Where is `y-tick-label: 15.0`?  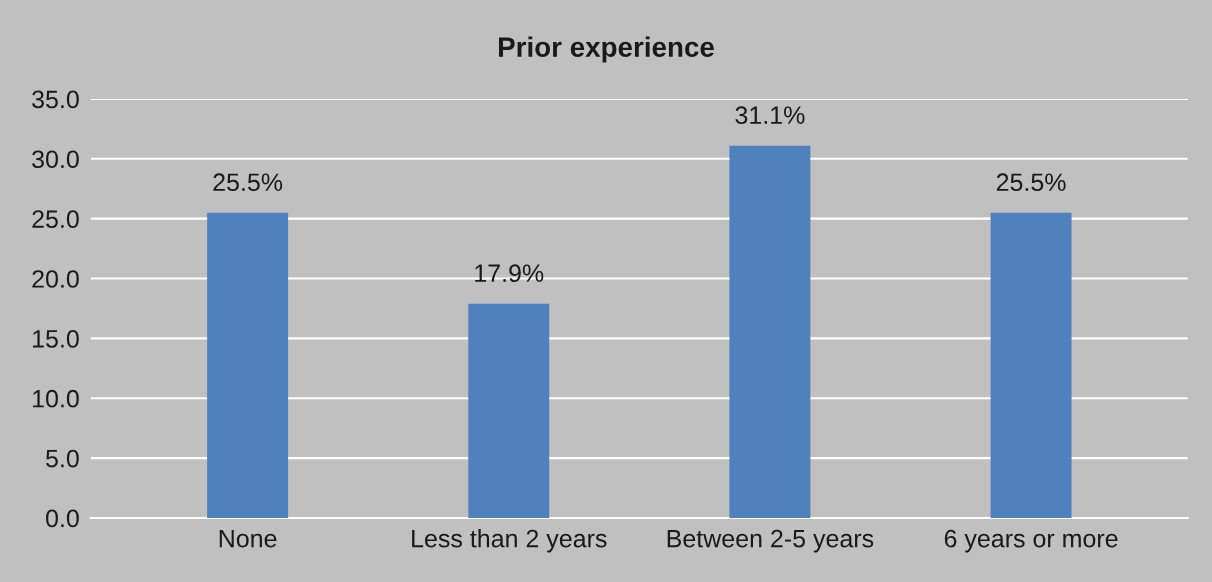
y-tick-label: 15.0 is located at coordinates (56, 338).